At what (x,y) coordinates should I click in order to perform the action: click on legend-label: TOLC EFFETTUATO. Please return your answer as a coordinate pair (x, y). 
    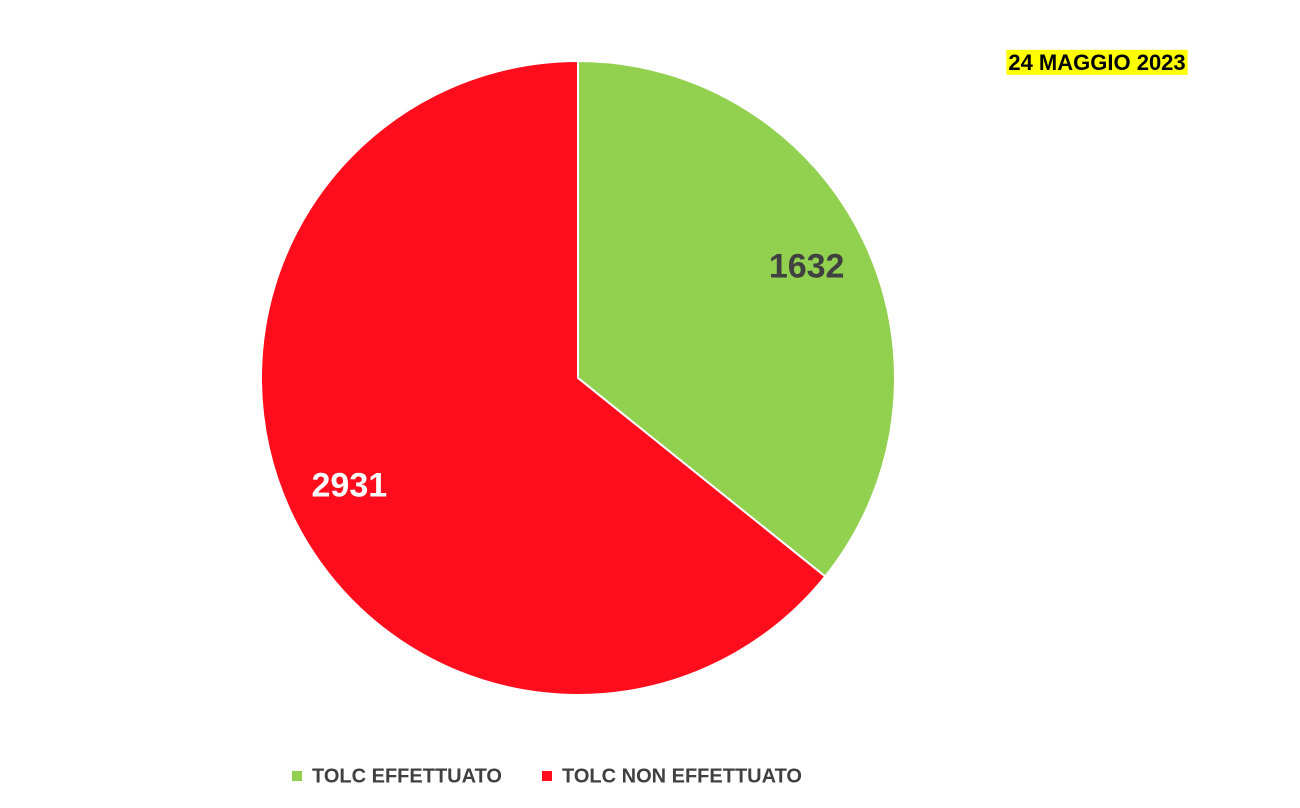
    Looking at the image, I should click on (407, 776).